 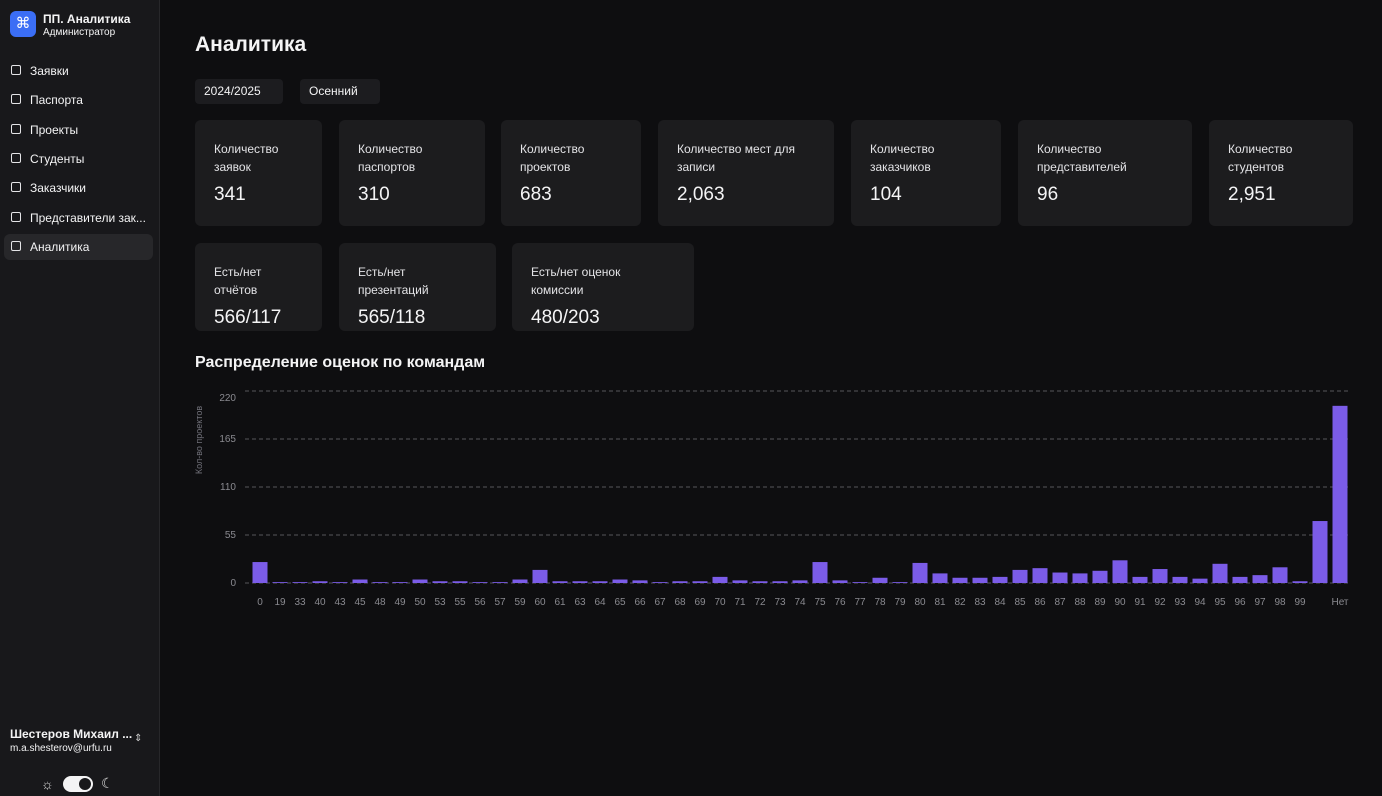 I want to click on x-tick-label: 91, so click(x=1140, y=602).